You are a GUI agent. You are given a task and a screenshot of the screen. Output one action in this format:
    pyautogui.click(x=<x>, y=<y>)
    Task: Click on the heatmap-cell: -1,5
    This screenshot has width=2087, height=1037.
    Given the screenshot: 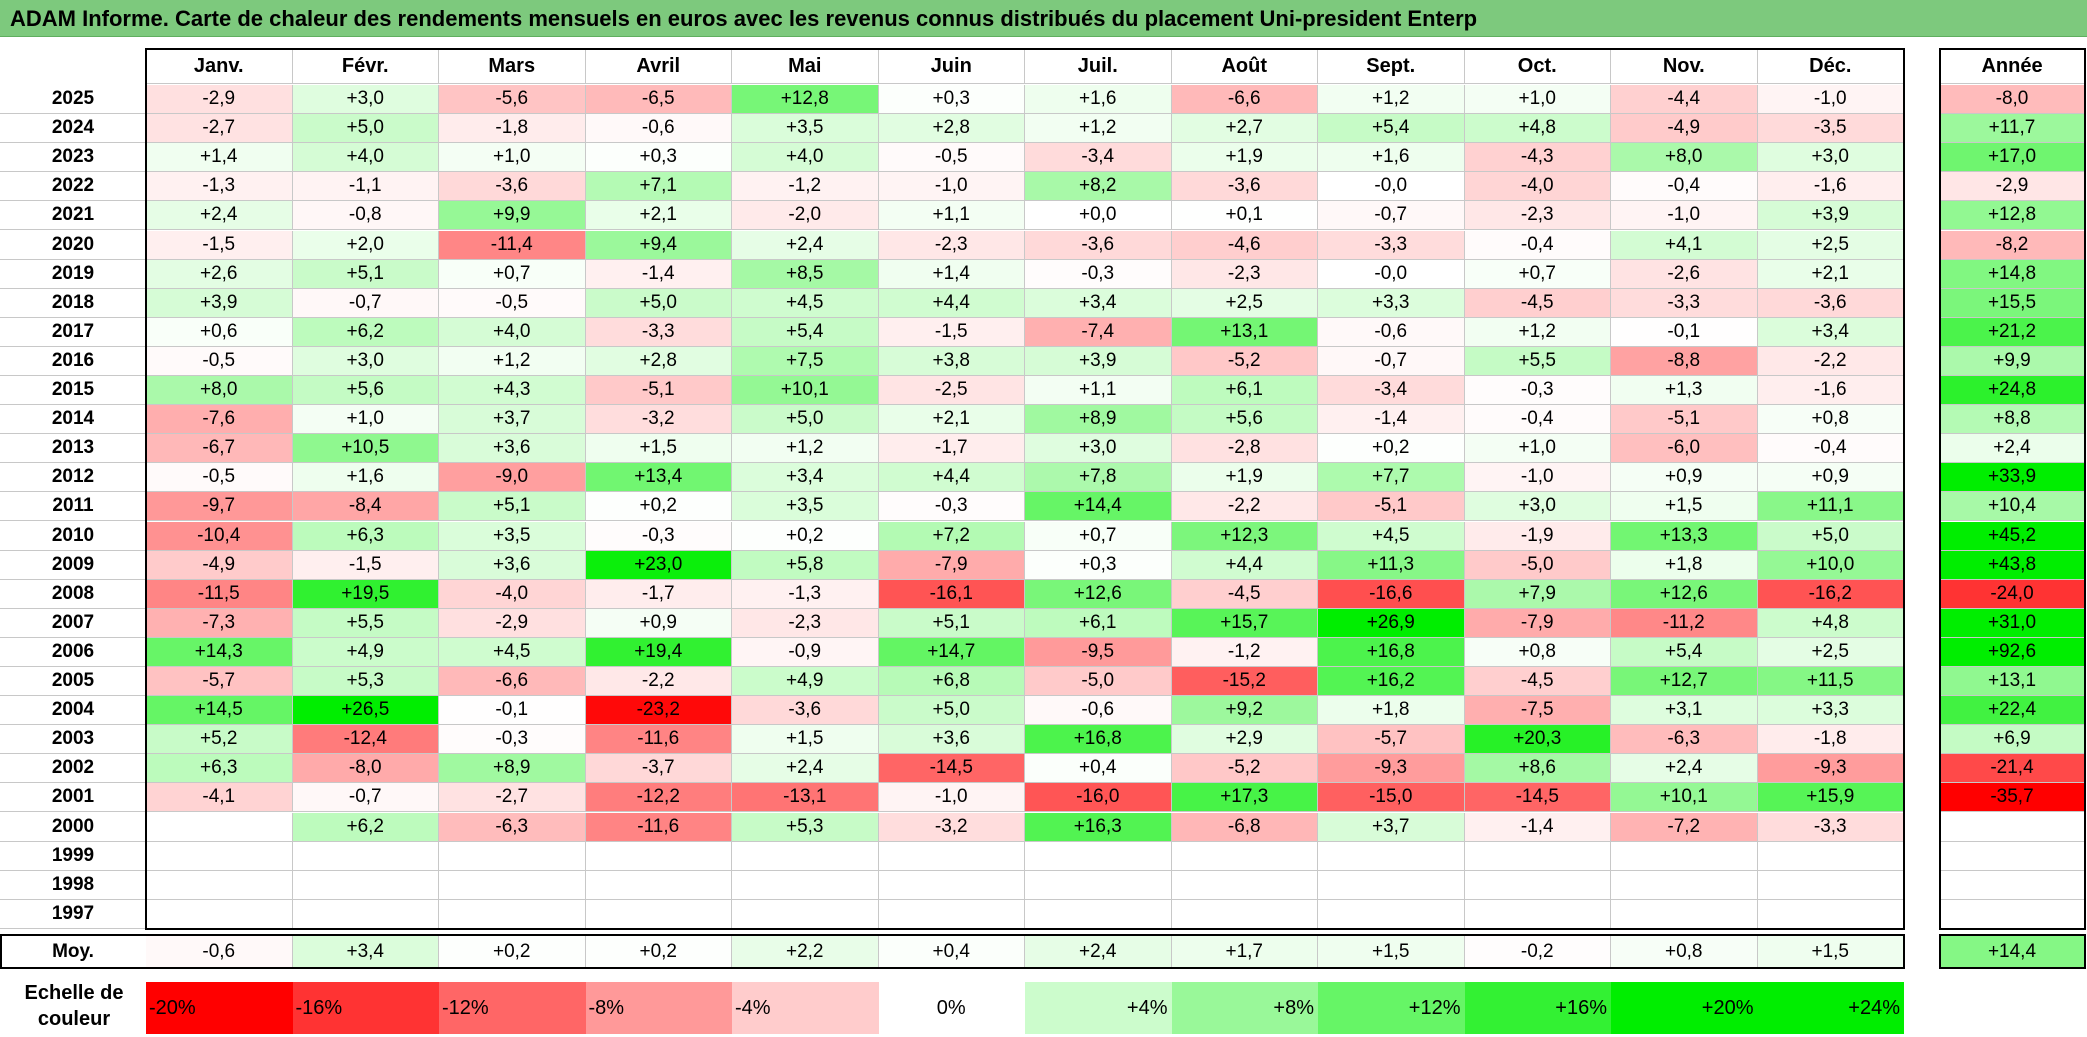 What is the action you would take?
    pyautogui.click(x=365, y=565)
    